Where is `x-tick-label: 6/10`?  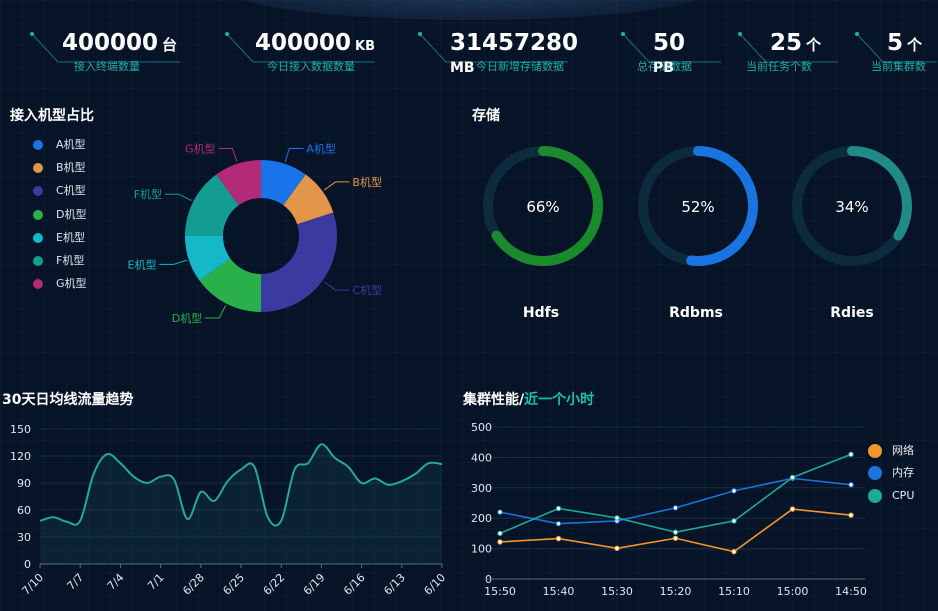 x-tick-label: 6/10 is located at coordinates (434, 584).